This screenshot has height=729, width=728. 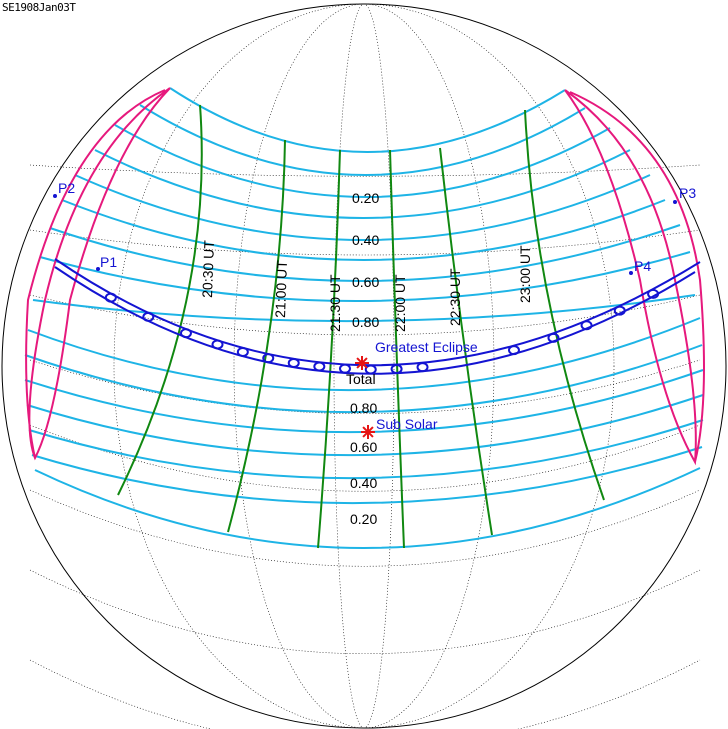 I want to click on mag-label-s-080: 0.80, so click(x=363, y=408).